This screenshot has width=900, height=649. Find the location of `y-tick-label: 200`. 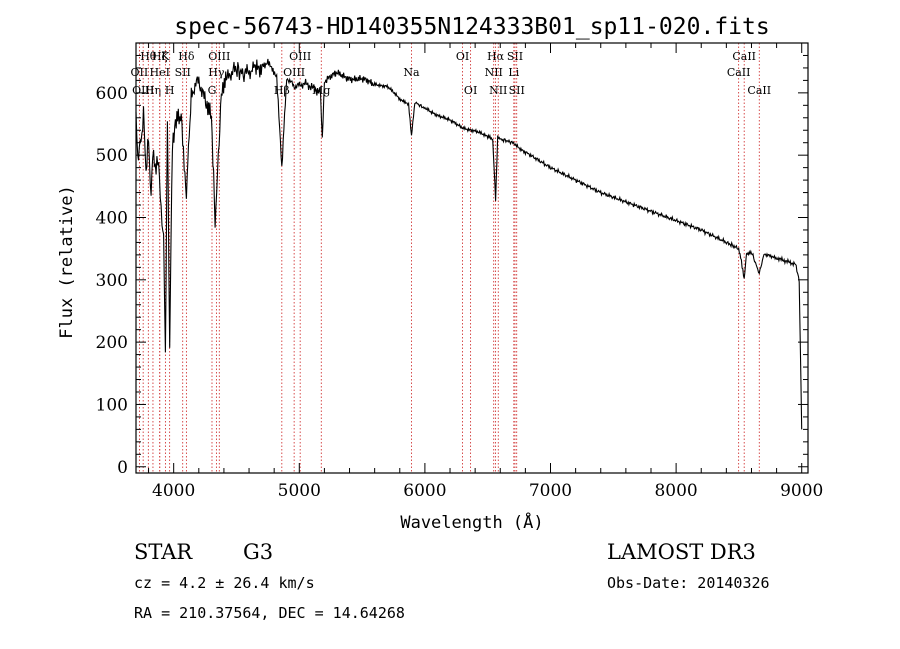

y-tick-label: 200 is located at coordinates (112, 343).